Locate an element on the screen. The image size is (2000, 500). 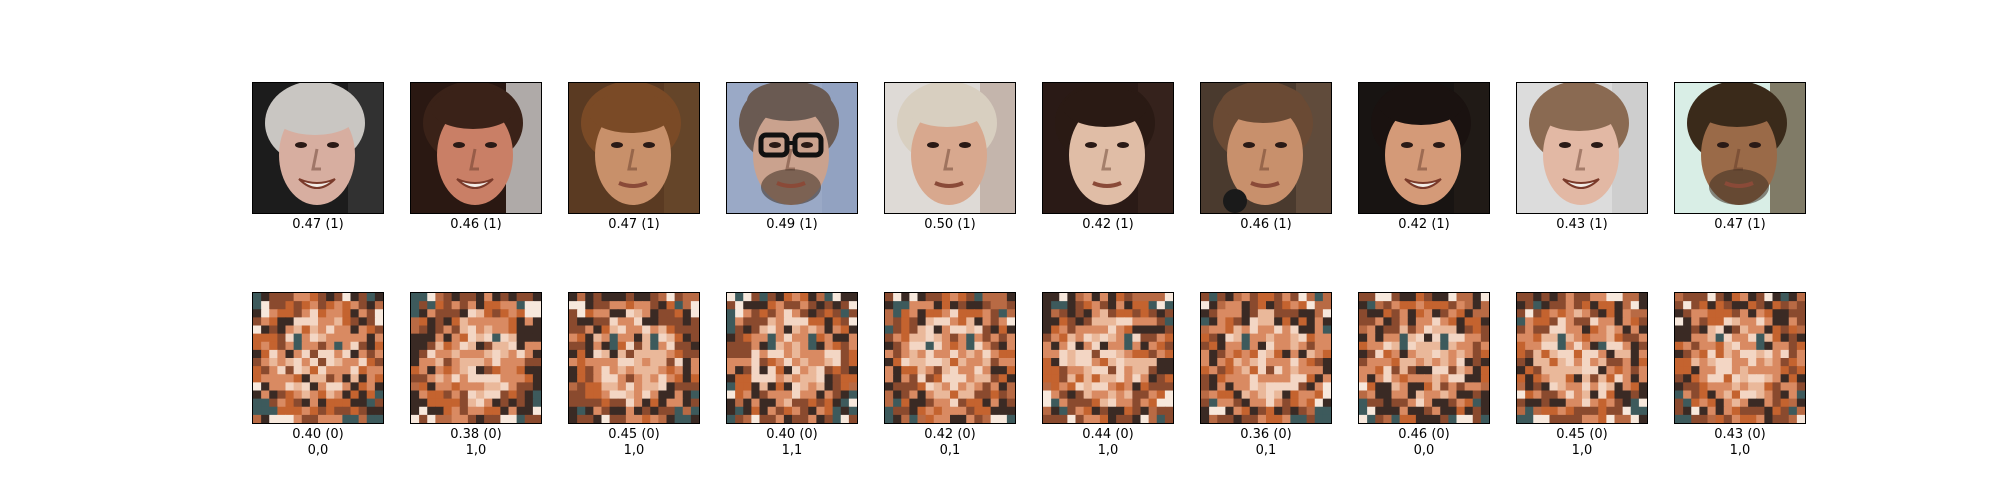
discriminator-score-caption: 0.43 (1) is located at coordinates (1582, 225).